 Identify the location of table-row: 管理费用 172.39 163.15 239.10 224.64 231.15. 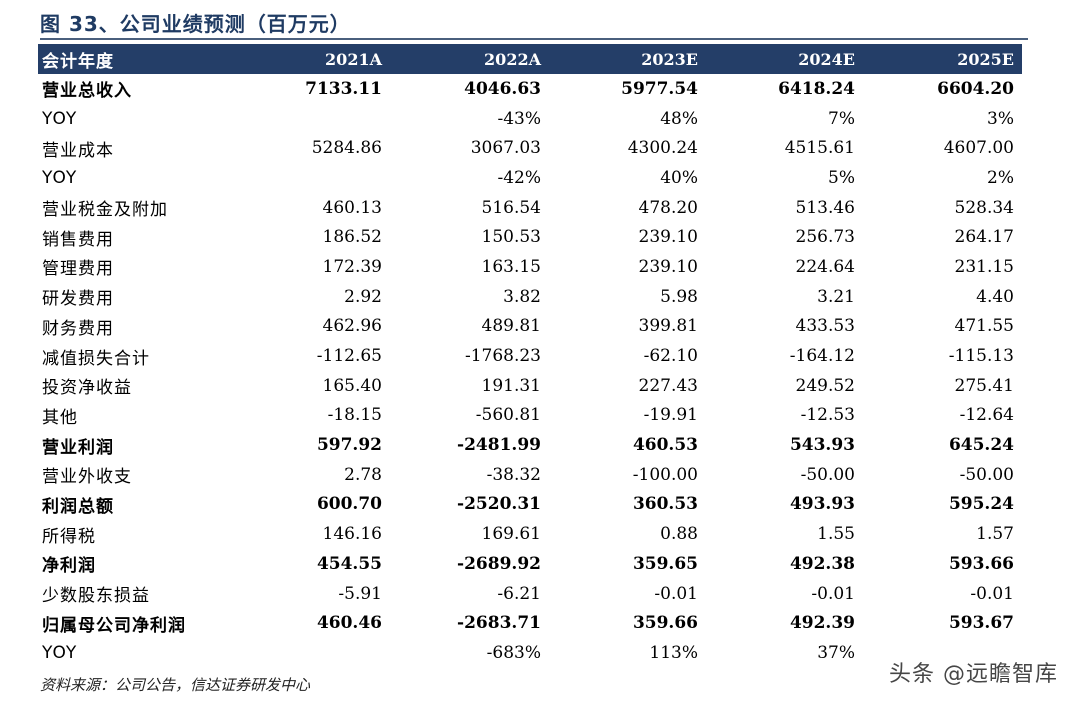
(530, 267).